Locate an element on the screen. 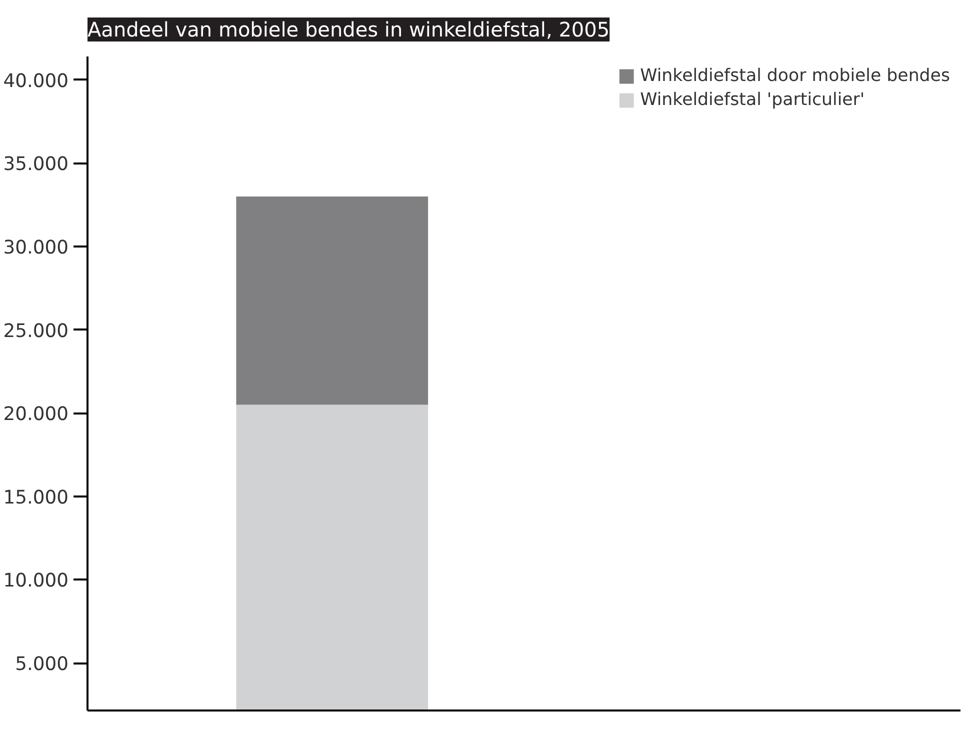  y-tick-label: 15.000 is located at coordinates (36, 497).